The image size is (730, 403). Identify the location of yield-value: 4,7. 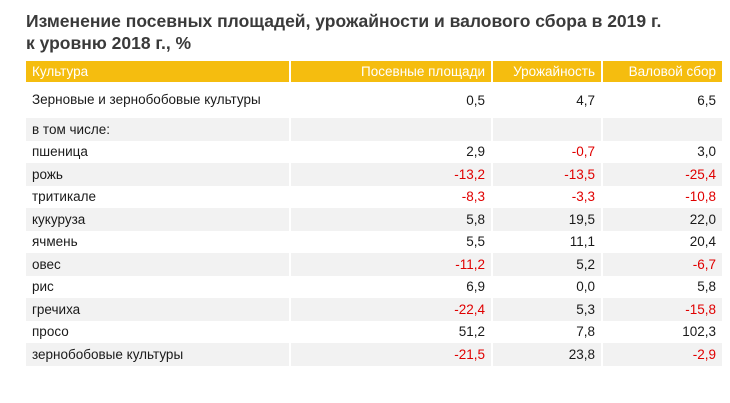
(548, 100).